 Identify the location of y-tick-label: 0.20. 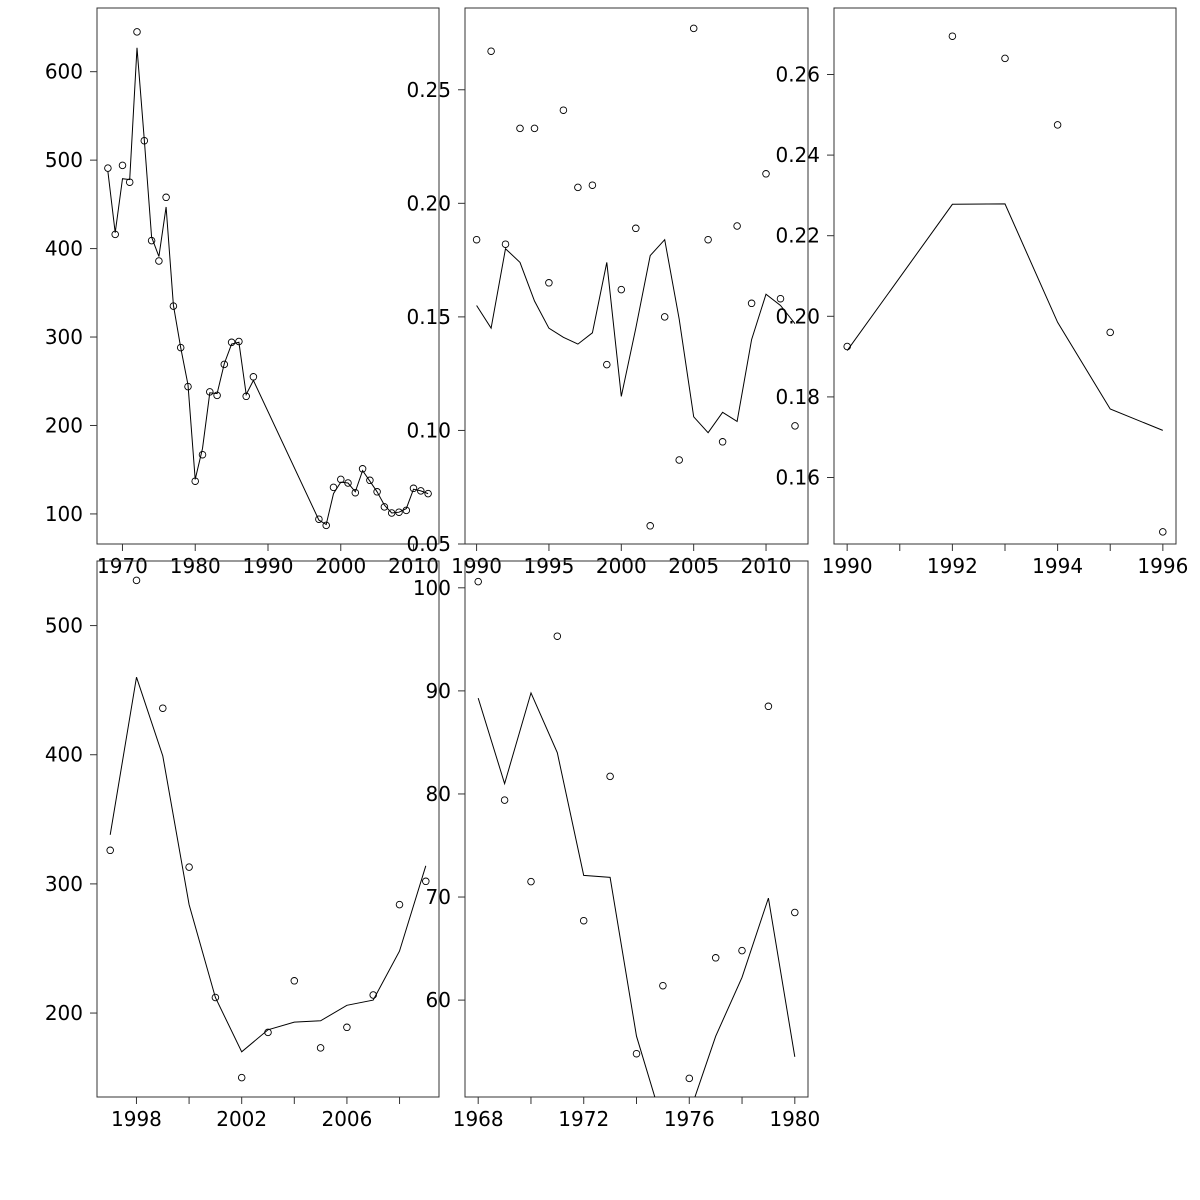
(428, 203).